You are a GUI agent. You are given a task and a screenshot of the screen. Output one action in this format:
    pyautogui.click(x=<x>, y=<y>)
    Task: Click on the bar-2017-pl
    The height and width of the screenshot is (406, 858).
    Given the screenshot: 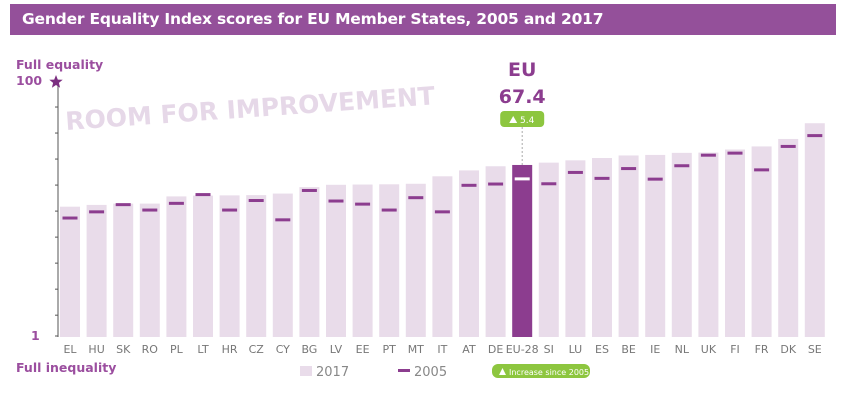 What is the action you would take?
    pyautogui.click(x=176, y=266)
    